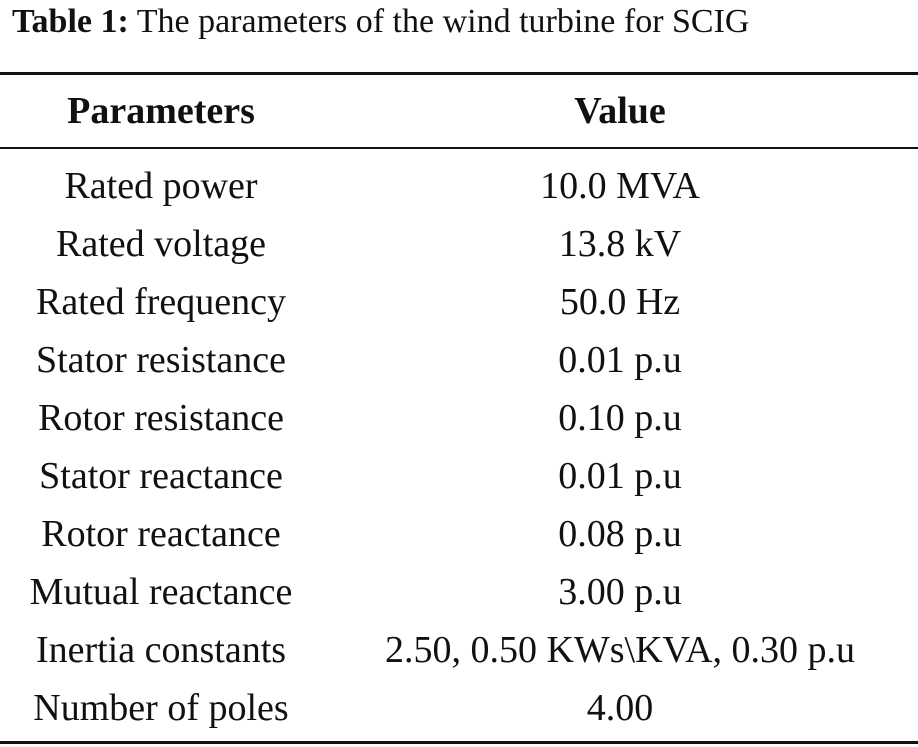  What do you see at coordinates (620, 534) in the screenshot?
I see `value-cell: 0.08 p.u` at bounding box center [620, 534].